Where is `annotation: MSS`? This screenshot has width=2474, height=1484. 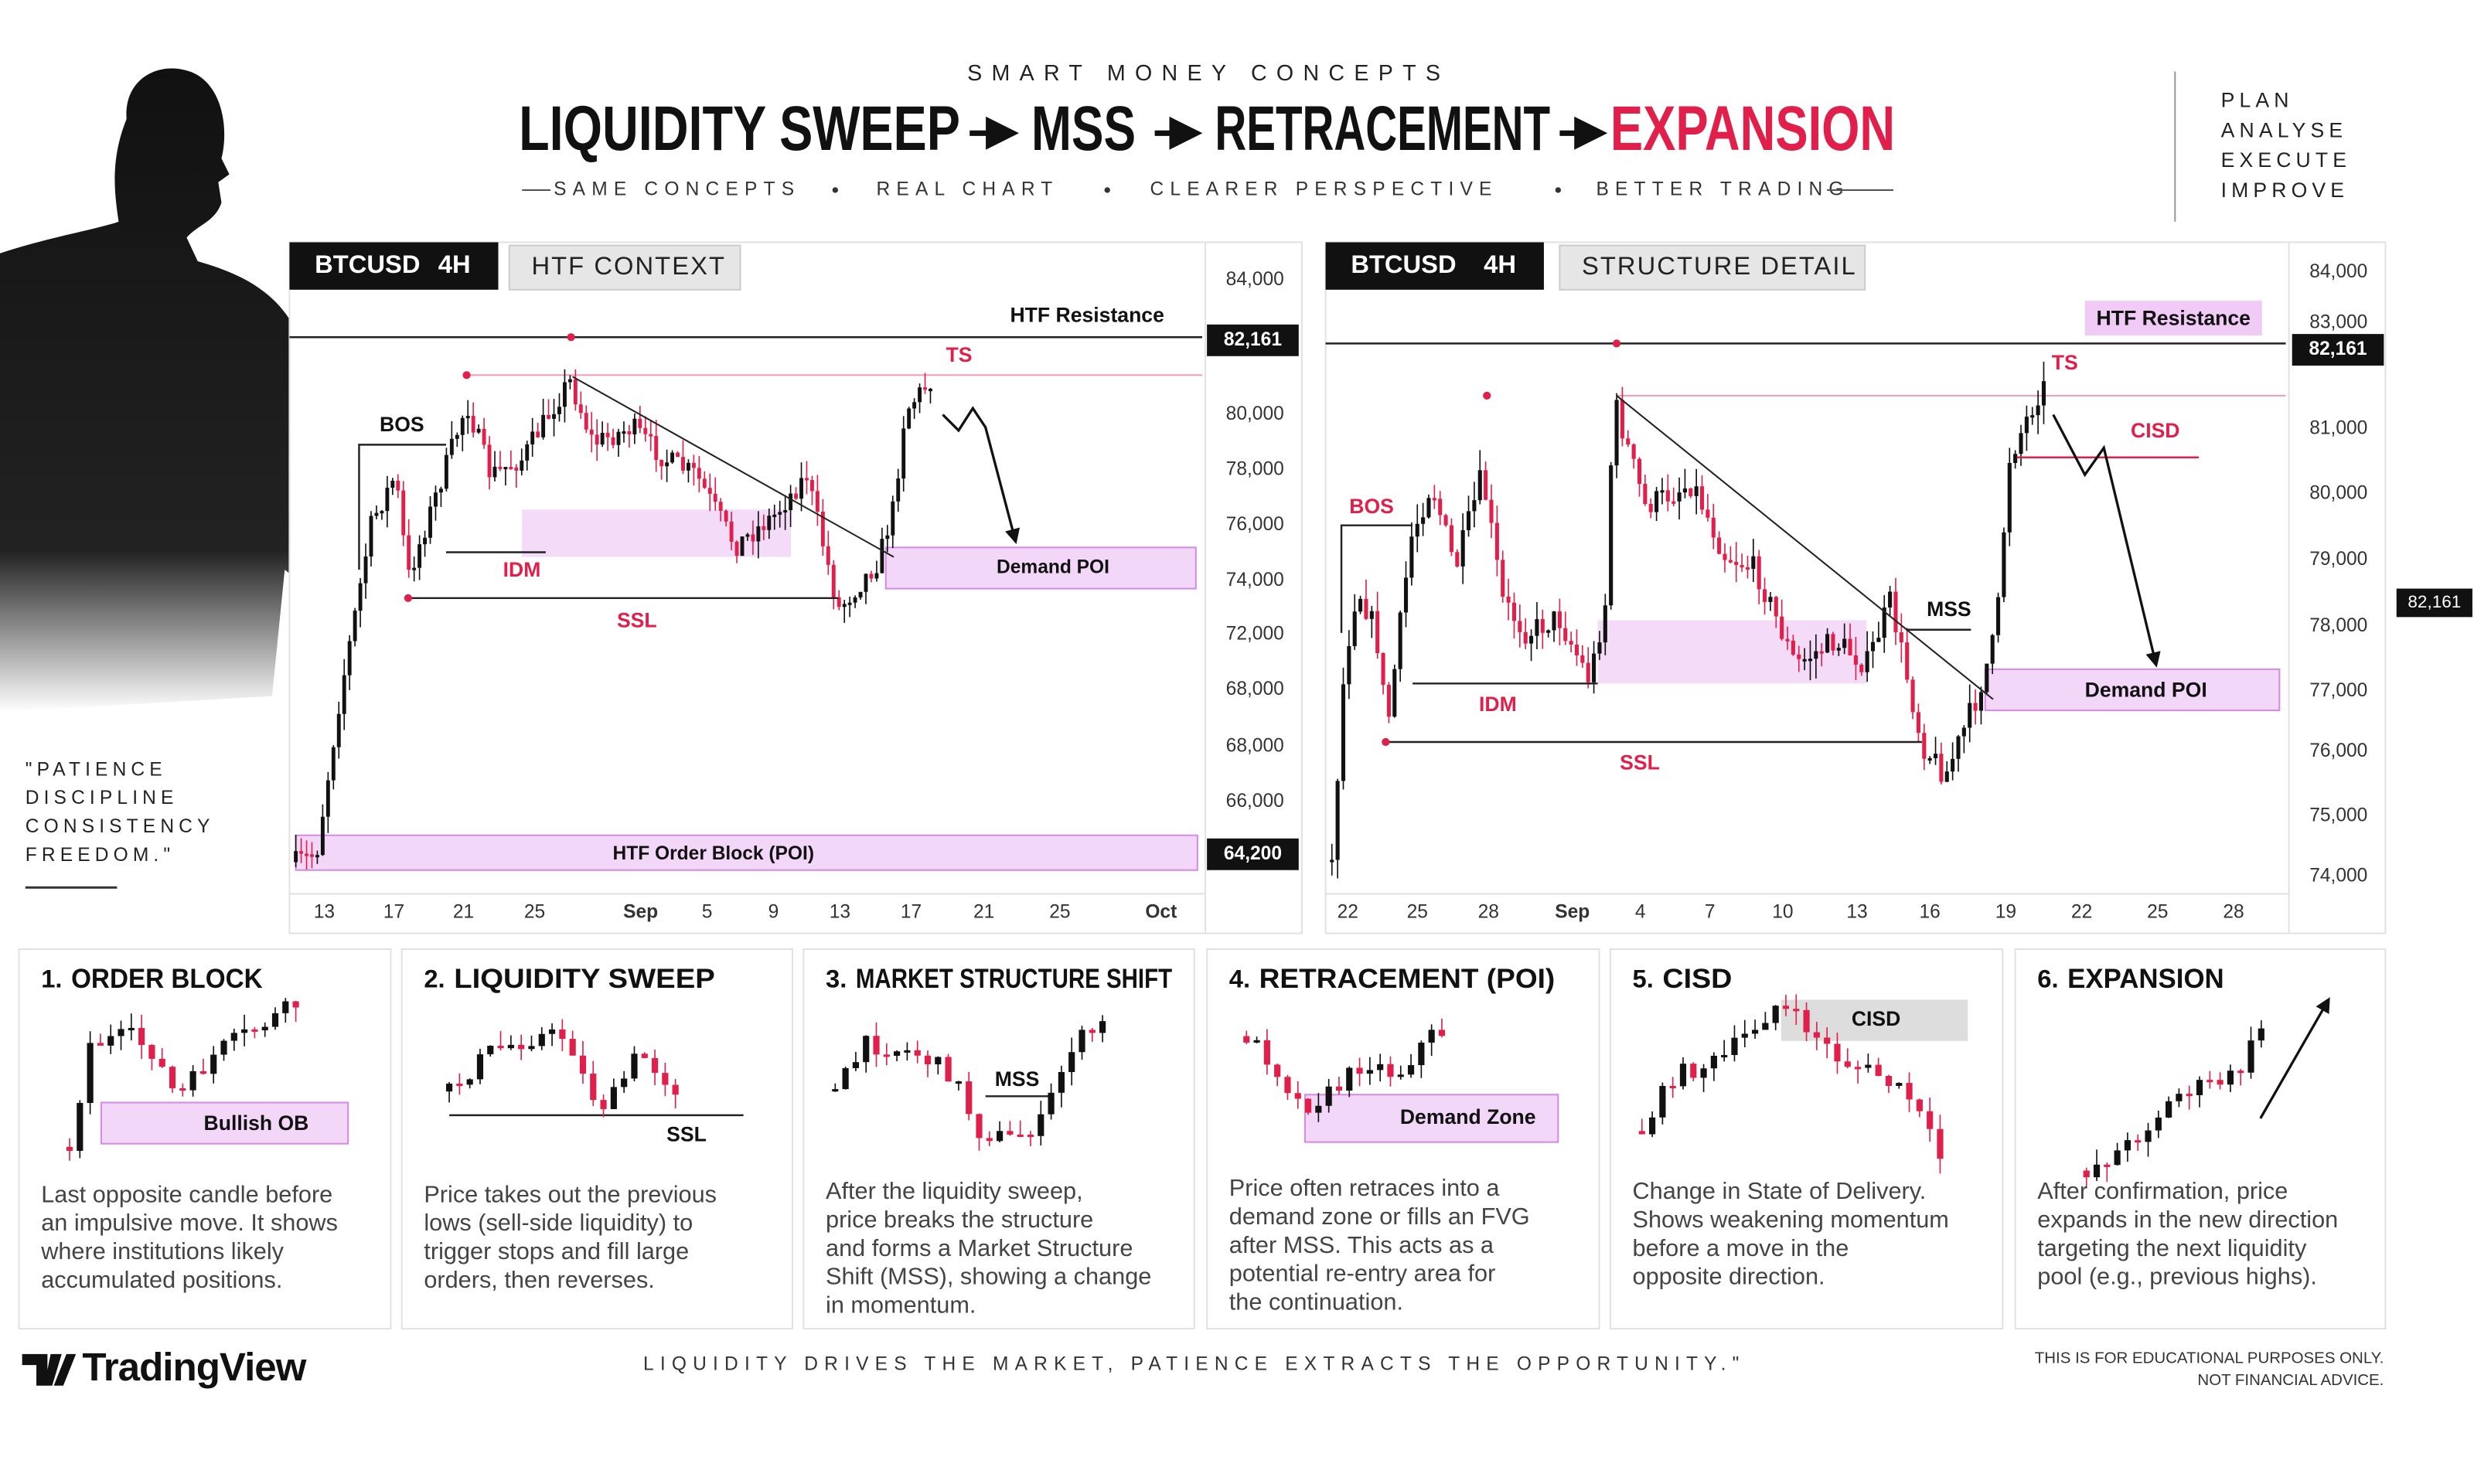
annotation: MSS is located at coordinates (1949, 609).